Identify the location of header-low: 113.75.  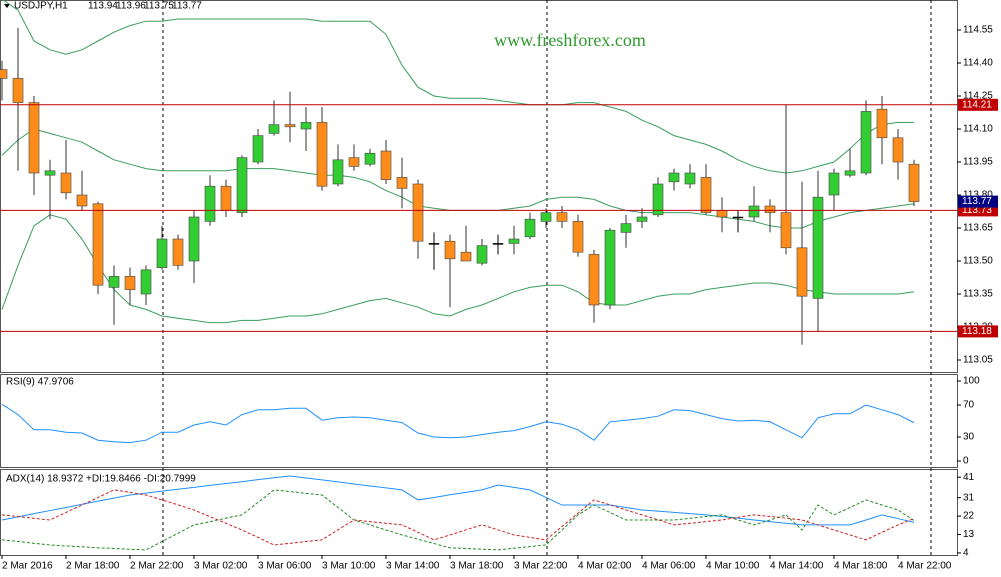
(159, 6).